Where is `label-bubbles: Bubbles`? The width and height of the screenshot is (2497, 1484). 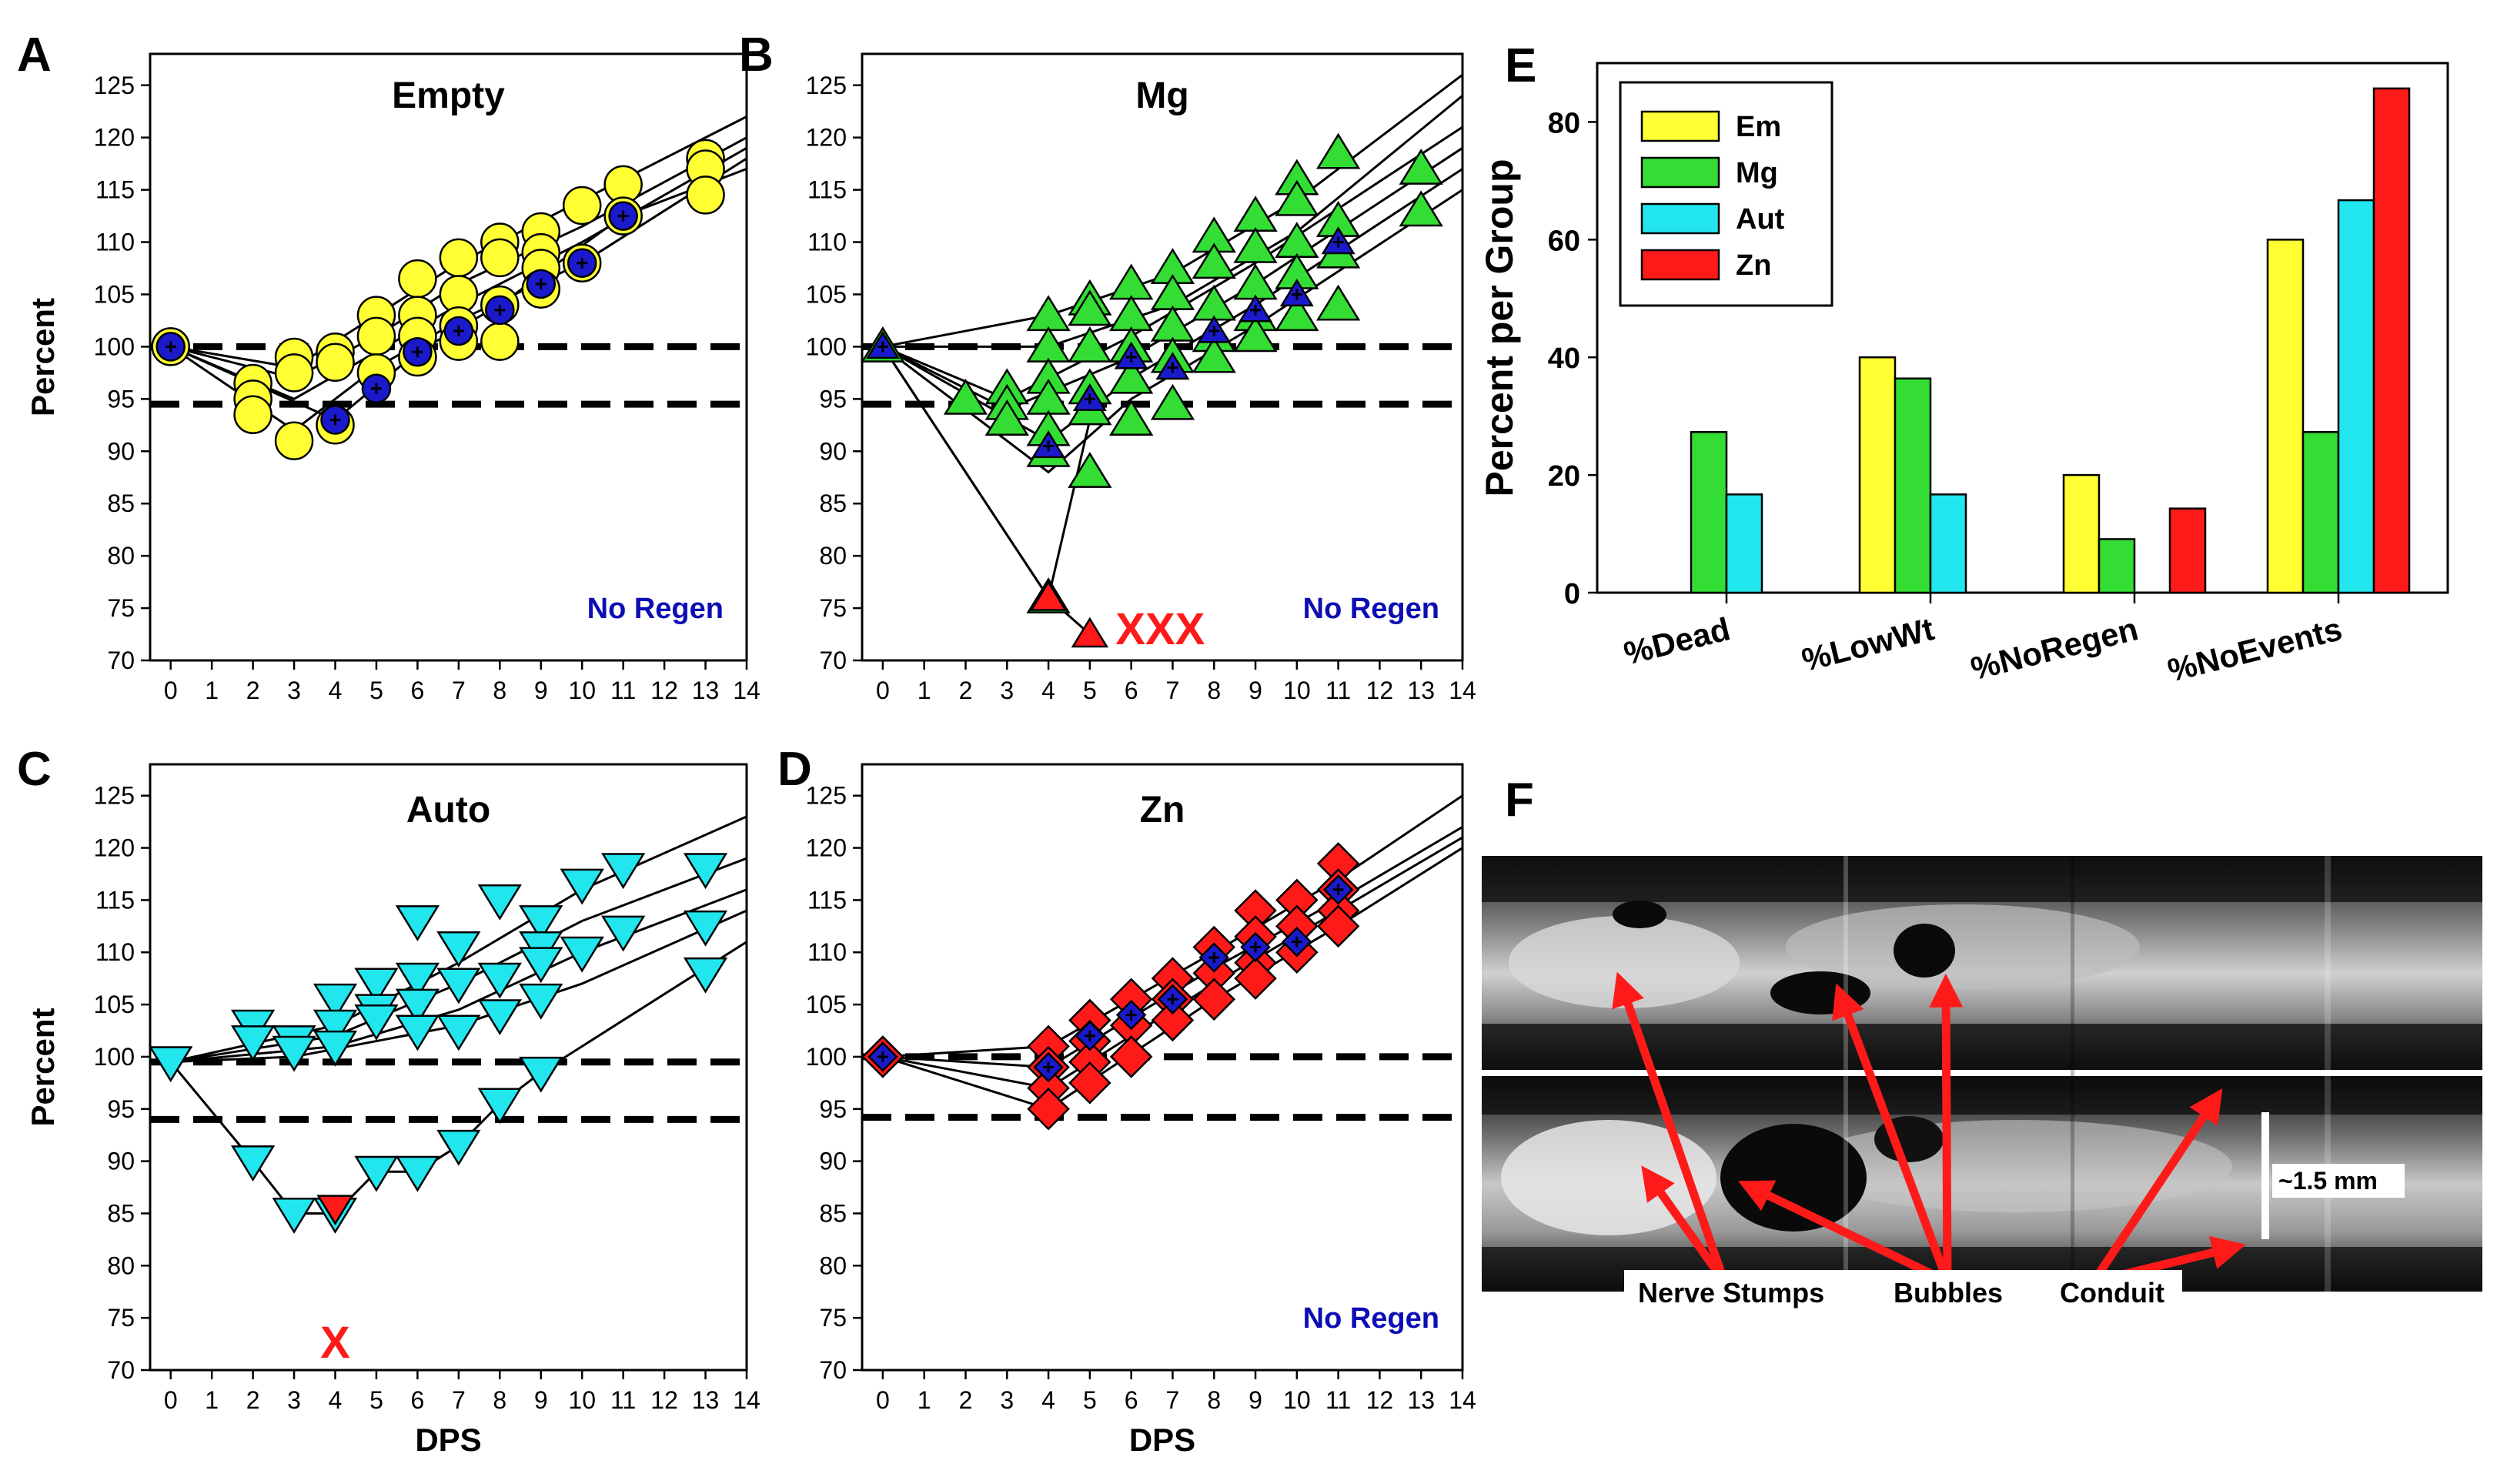 label-bubbles: Bubbles is located at coordinates (1948, 1293).